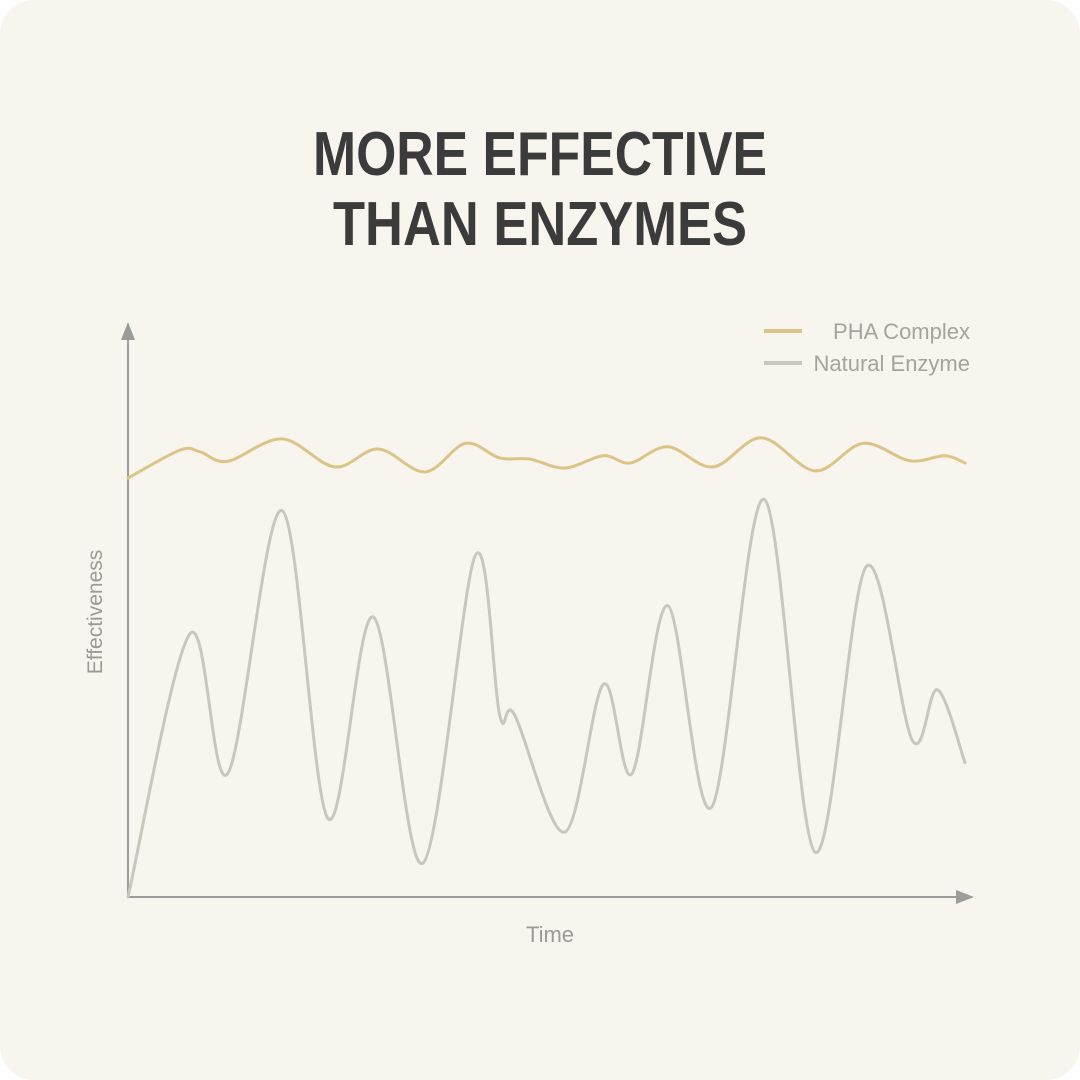 Image resolution: width=1080 pixels, height=1080 pixels. I want to click on x-axis-arrow, so click(965, 897).